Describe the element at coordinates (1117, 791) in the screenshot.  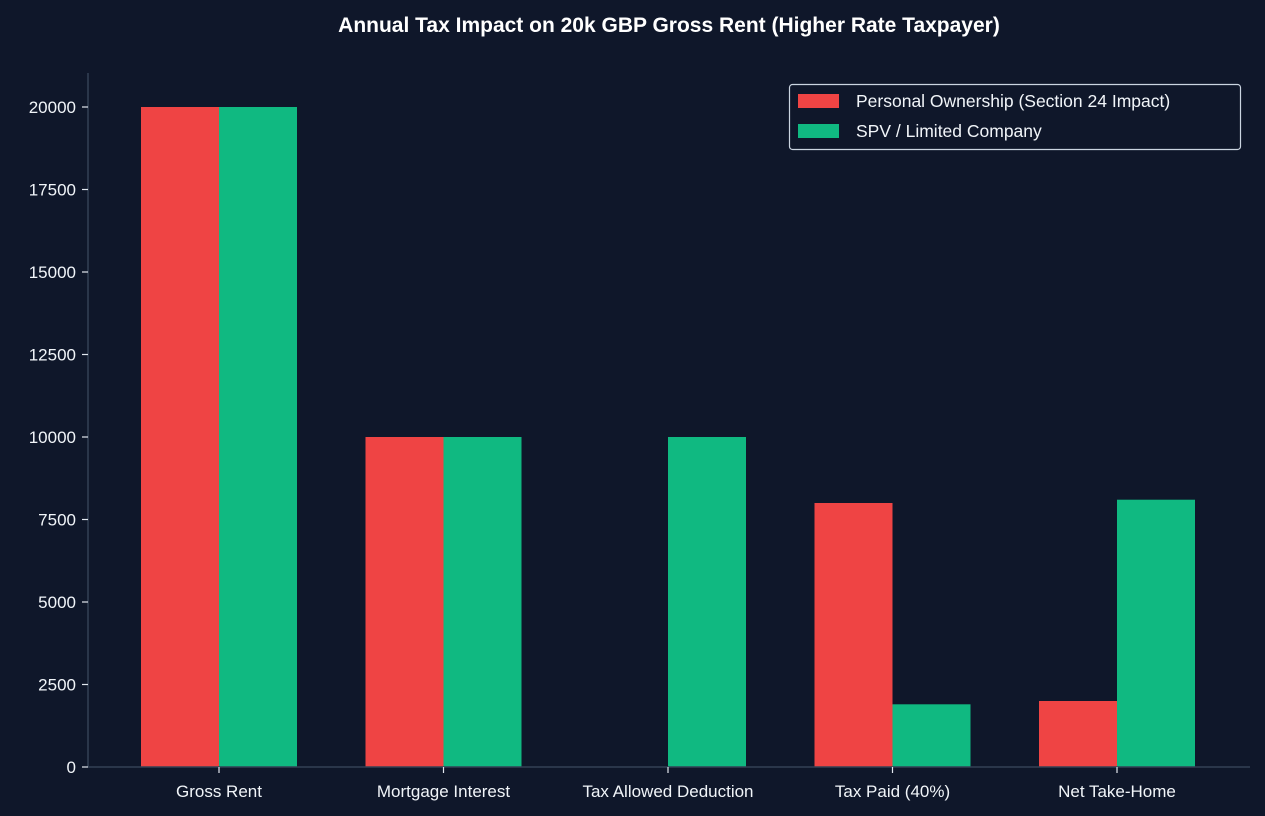
I see `x-tick-label: Net Take-Home` at that location.